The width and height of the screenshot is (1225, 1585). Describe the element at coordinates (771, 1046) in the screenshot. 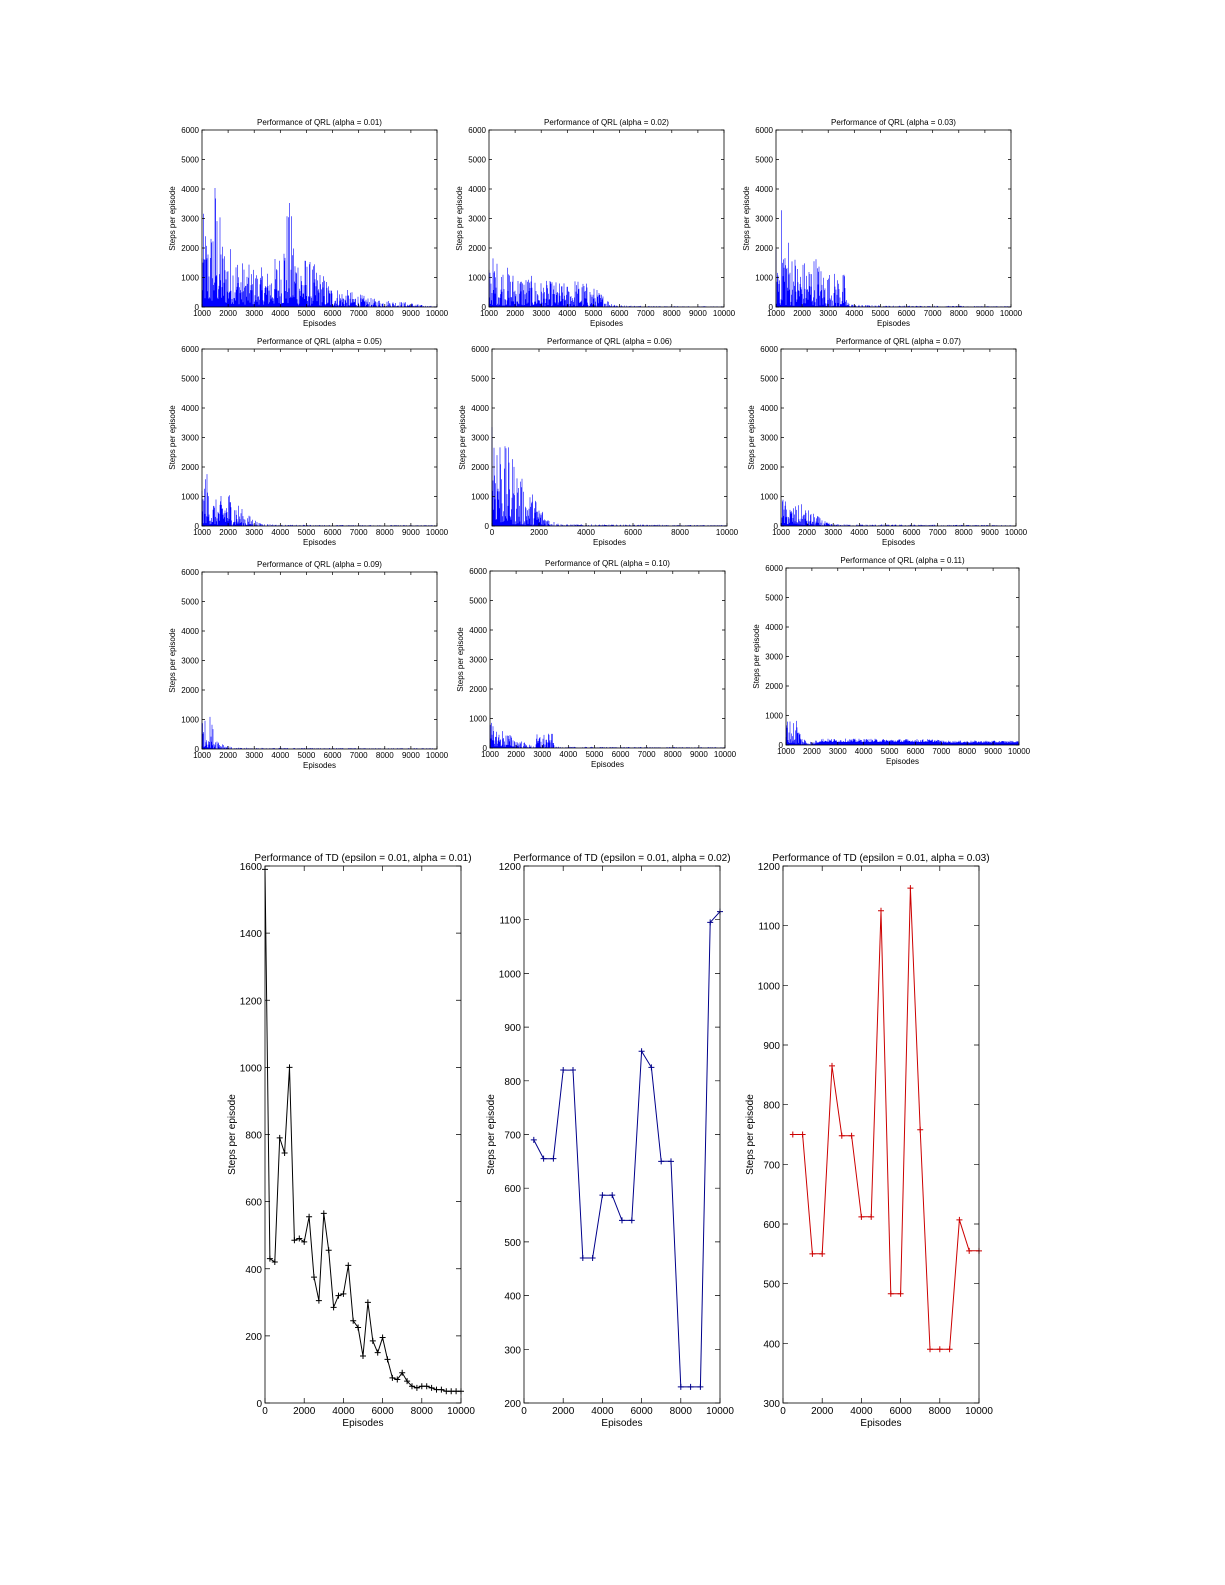

I see `y-tick-label: 900` at that location.